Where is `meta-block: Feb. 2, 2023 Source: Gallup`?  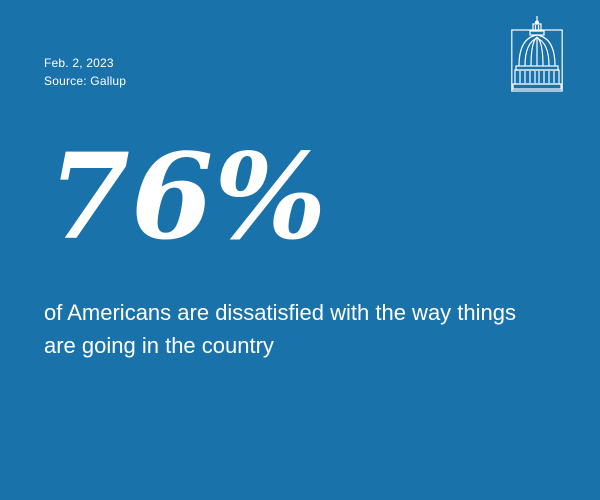 meta-block: Feb. 2, 2023 Source: Gallup is located at coordinates (85, 72).